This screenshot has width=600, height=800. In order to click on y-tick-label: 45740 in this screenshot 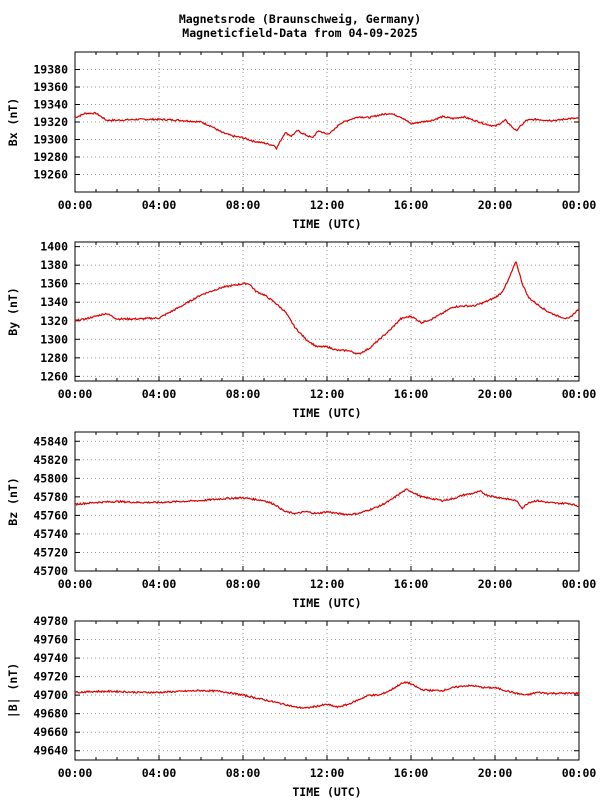, I will do `click(50, 534)`.